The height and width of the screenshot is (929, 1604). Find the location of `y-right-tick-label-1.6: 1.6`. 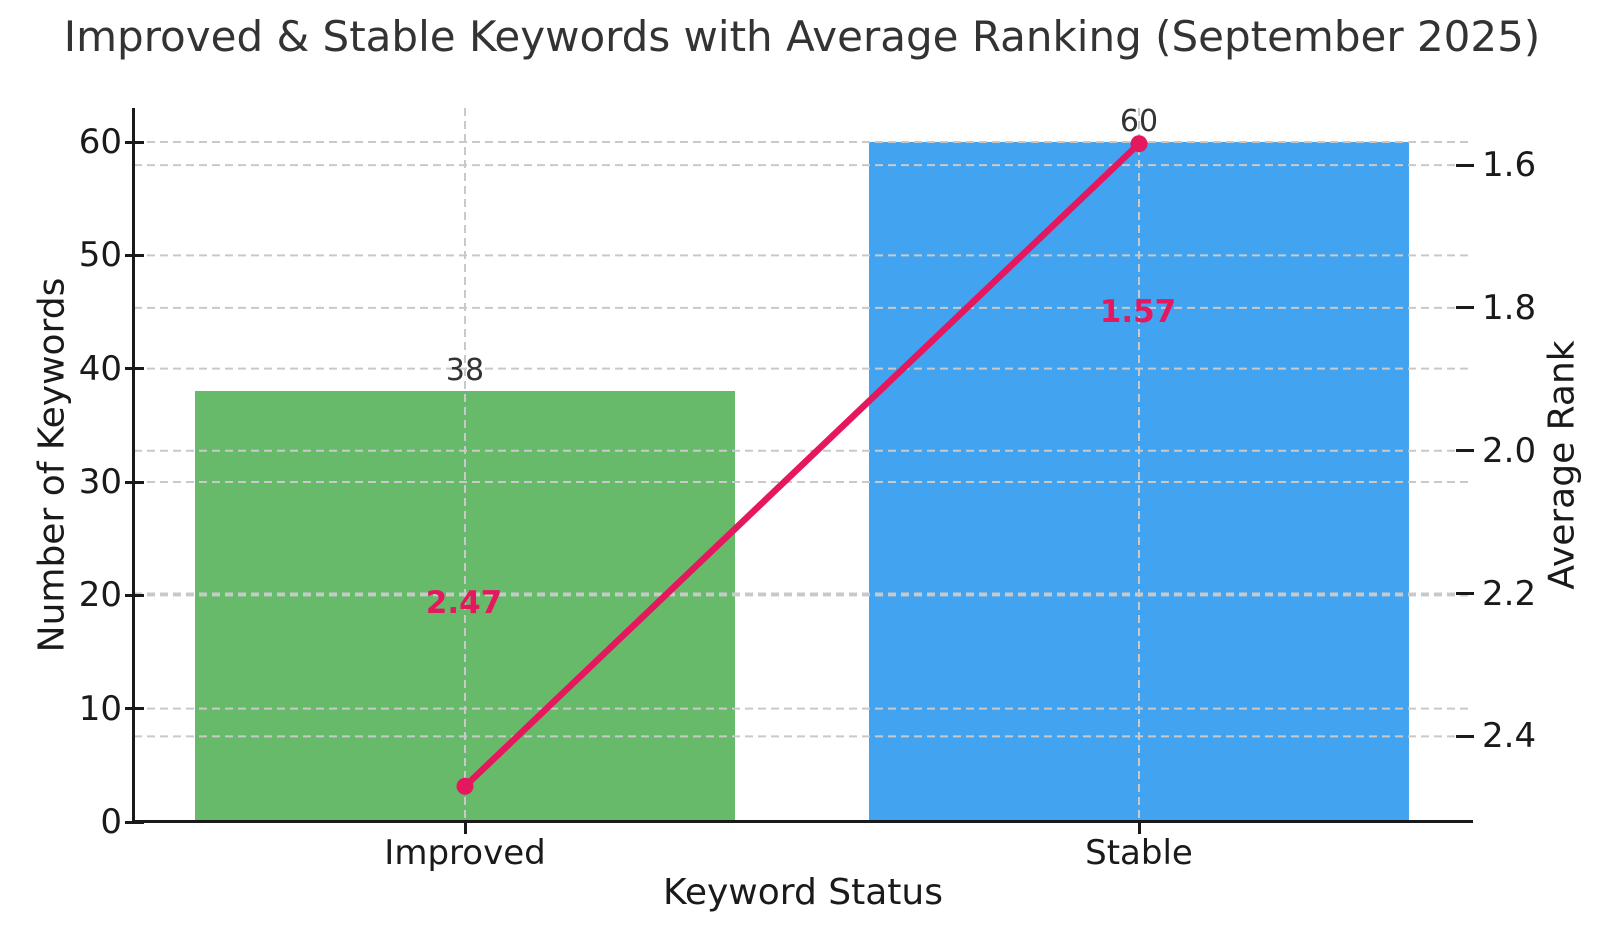

y-right-tick-label-1.6: 1.6 is located at coordinates (1509, 165).